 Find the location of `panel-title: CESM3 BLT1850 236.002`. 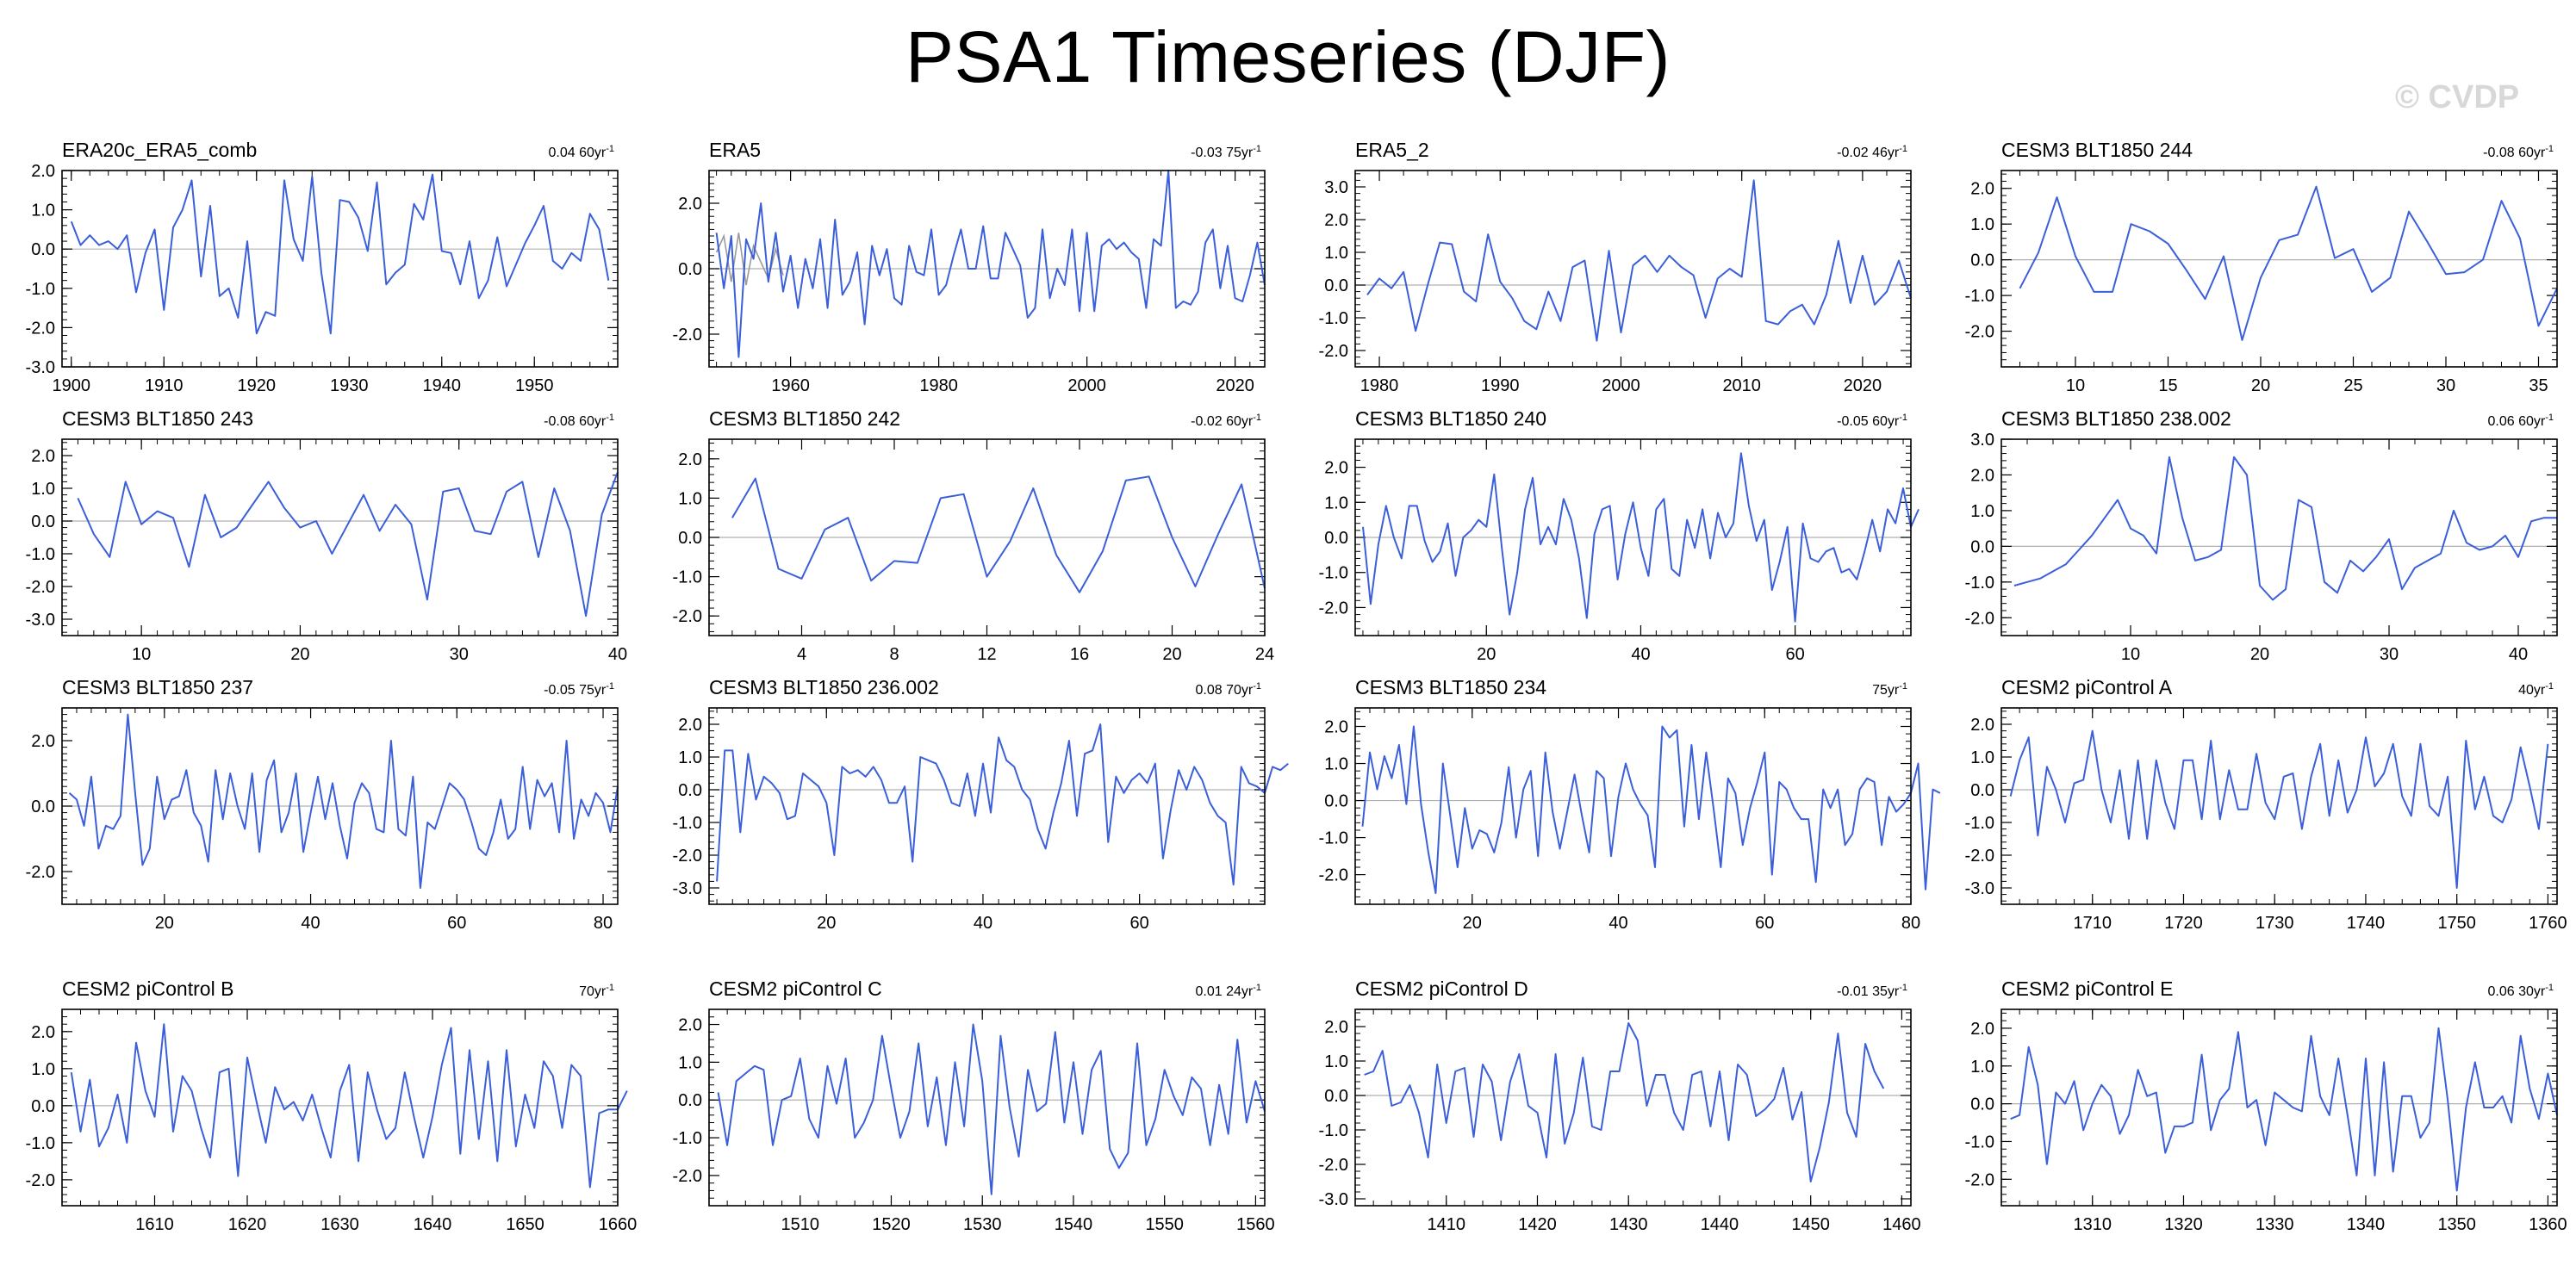

panel-title: CESM3 BLT1850 236.002 is located at coordinates (824, 687).